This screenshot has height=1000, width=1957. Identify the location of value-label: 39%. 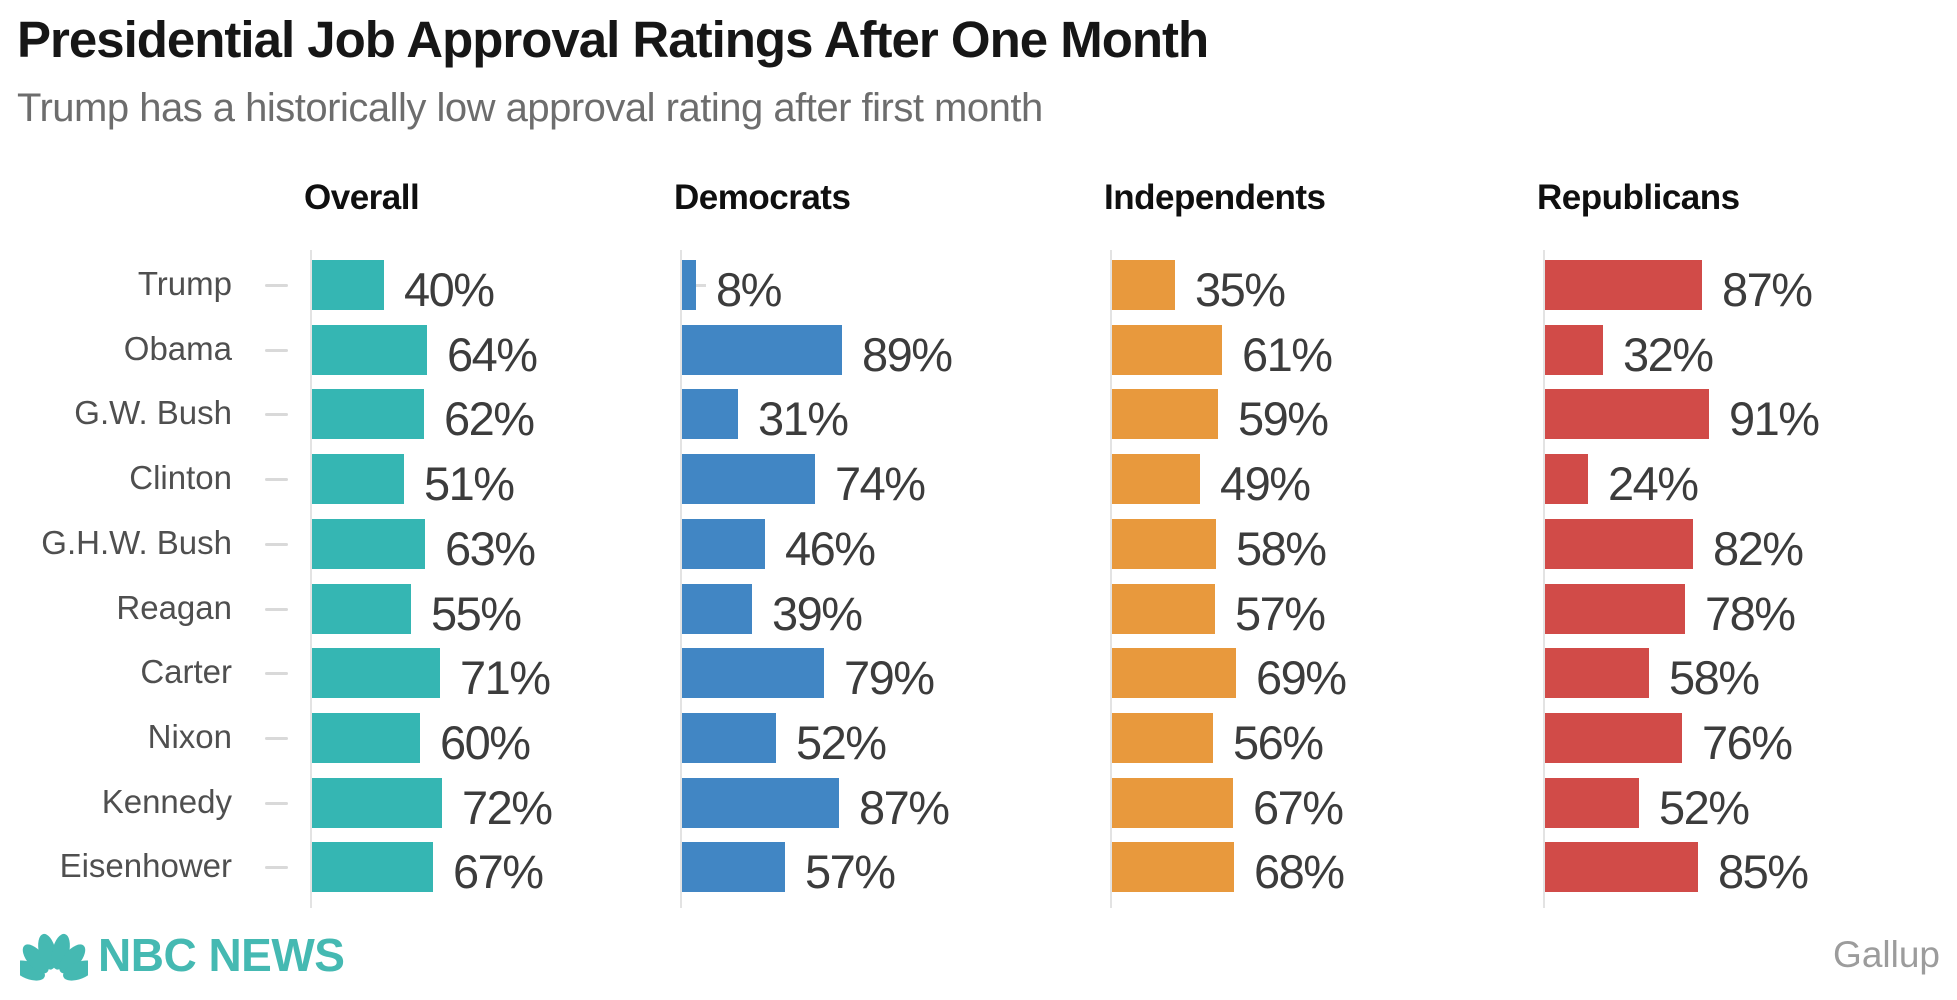
(817, 613).